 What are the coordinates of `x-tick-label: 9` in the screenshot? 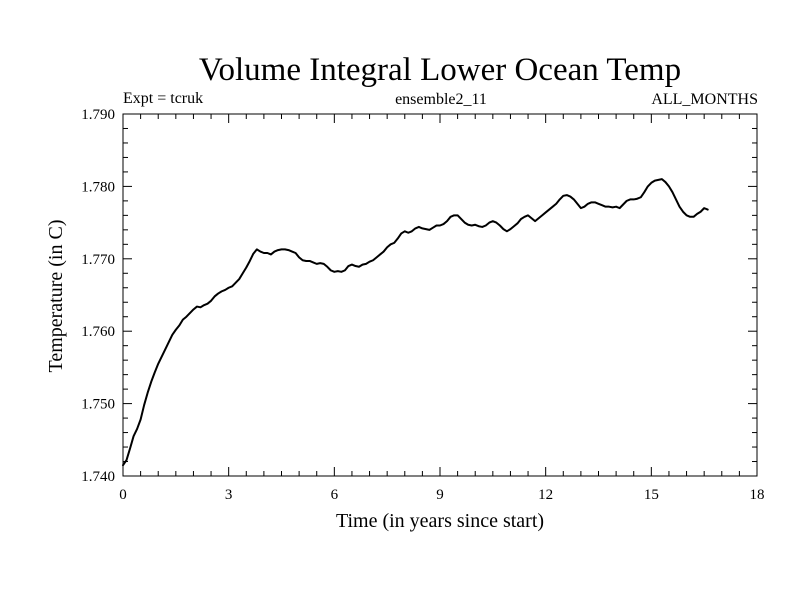 It's located at (440, 495).